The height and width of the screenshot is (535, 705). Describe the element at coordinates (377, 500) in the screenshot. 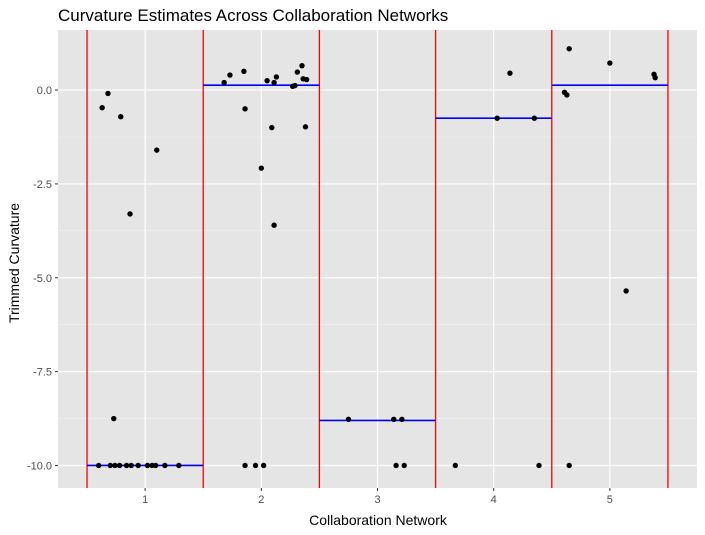

I see `x-tick-label: 3` at that location.